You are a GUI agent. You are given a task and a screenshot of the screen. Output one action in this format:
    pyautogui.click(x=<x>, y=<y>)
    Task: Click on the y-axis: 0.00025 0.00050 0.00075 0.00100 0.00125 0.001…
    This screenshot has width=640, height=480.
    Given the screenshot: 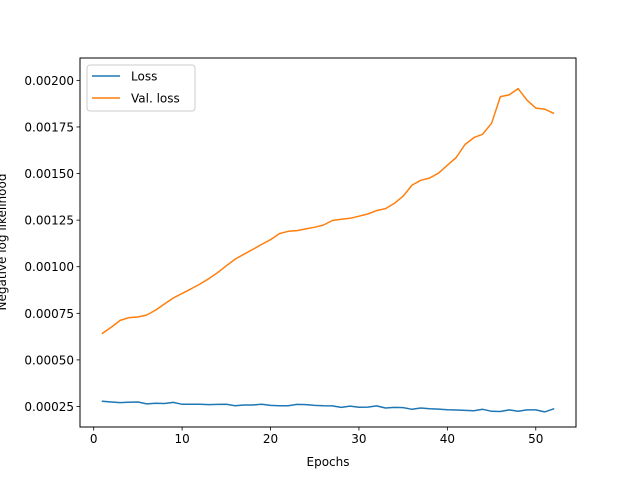 What is the action you would take?
    pyautogui.click(x=52, y=244)
    